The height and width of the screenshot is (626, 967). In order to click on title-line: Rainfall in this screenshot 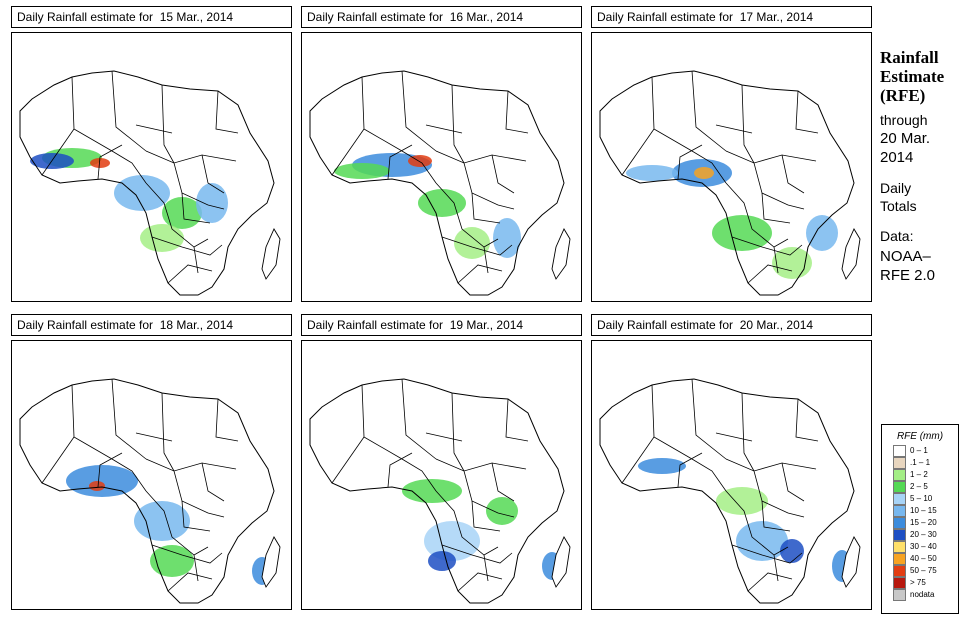, I will do `click(909, 57)`.